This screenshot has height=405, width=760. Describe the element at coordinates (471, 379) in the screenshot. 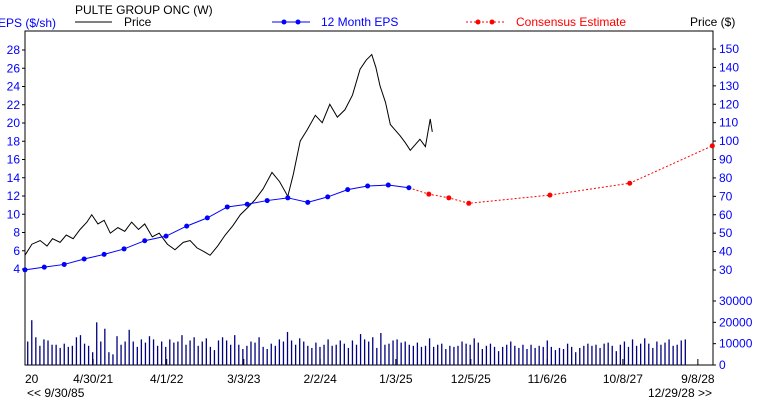

I see `x-tick-label: 12/5/25` at that location.